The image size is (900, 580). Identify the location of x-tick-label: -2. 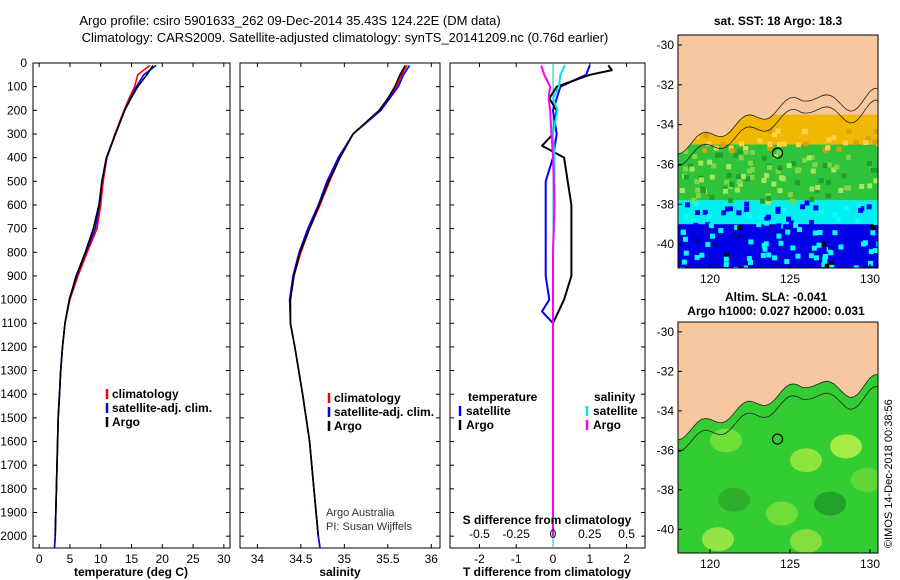
(479, 559).